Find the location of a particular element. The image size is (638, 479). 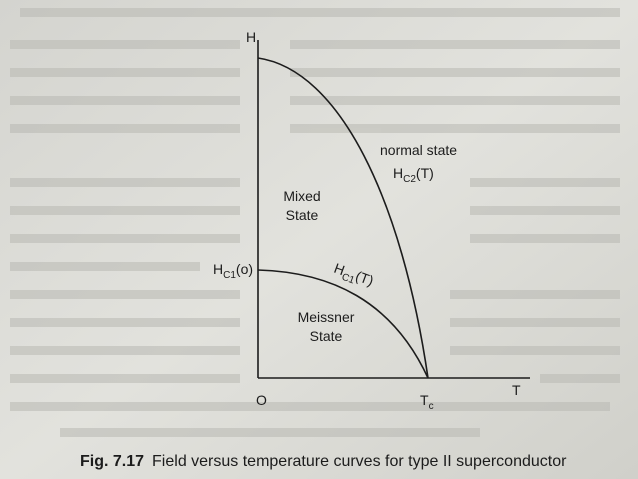

caption-number: Fig. 7.17 is located at coordinates (112, 461).